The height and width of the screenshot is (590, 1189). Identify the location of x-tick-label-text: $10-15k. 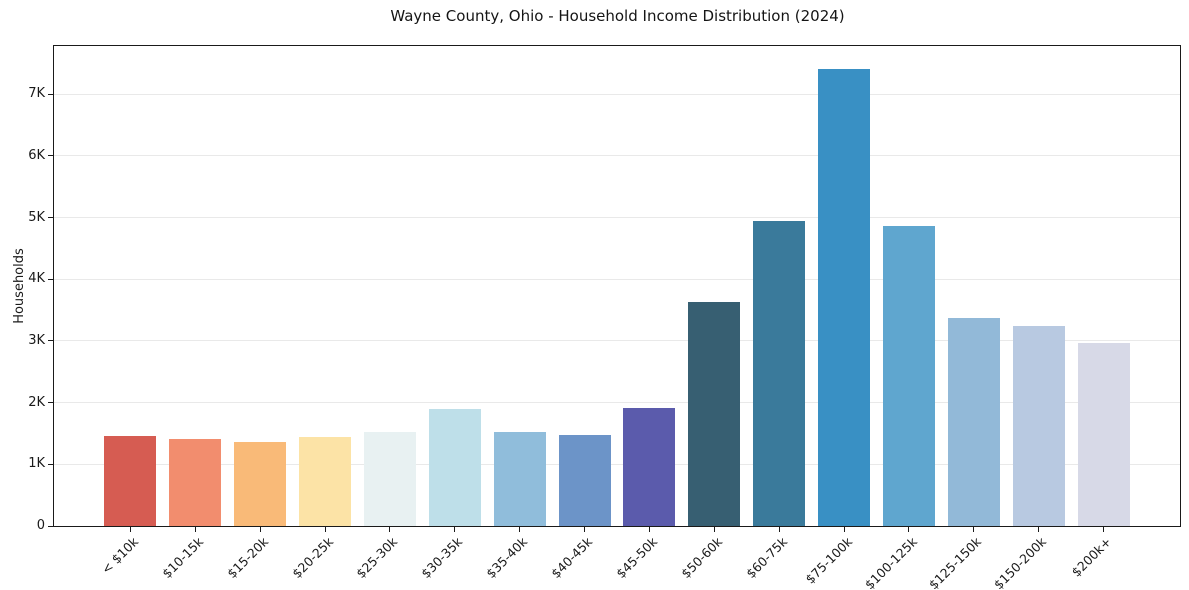
(182, 558).